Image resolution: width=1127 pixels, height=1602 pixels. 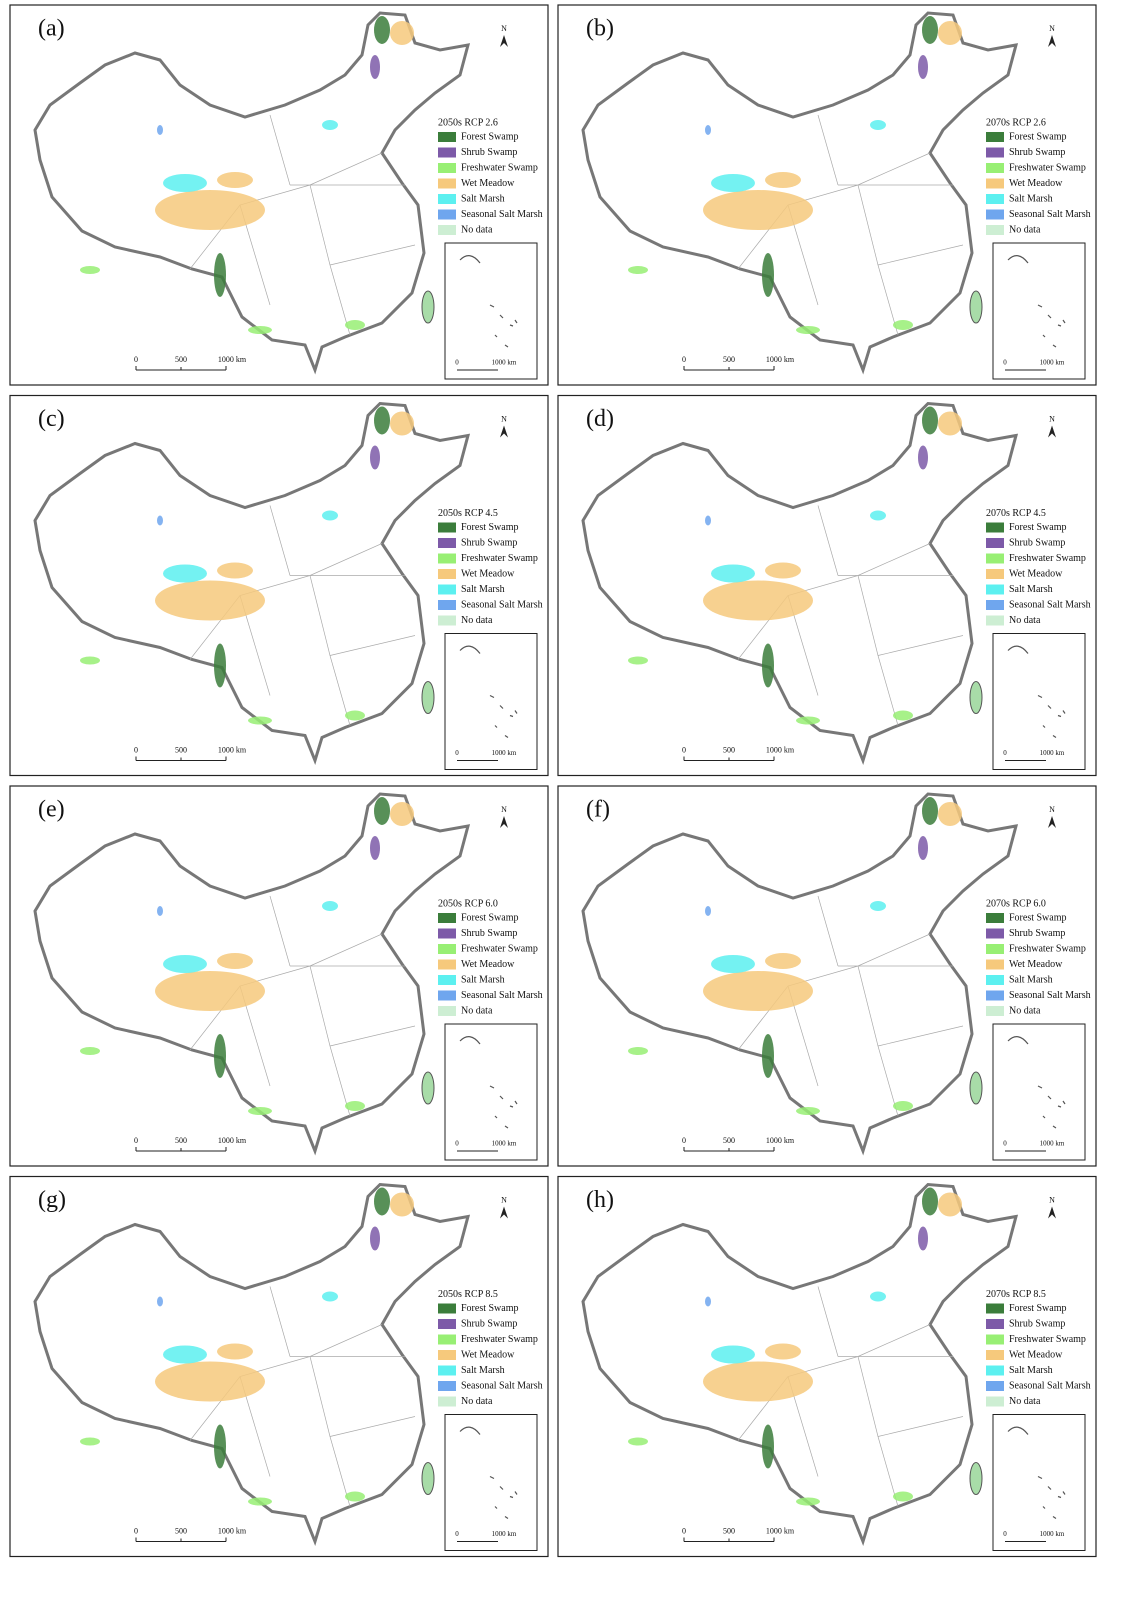 What do you see at coordinates (600, 29) in the screenshot?
I see `panel-label: (b)` at bounding box center [600, 29].